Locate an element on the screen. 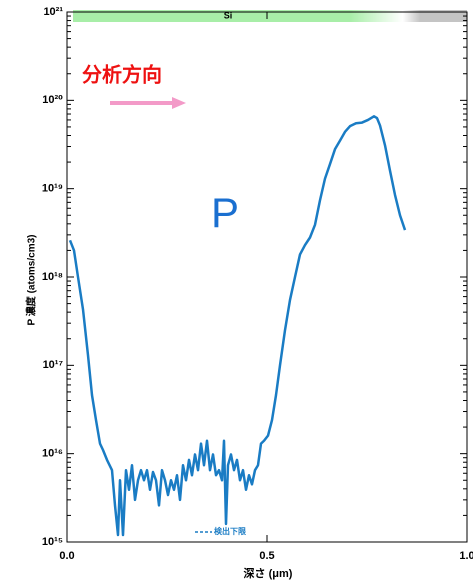  direction-arrow-head is located at coordinates (179, 103).